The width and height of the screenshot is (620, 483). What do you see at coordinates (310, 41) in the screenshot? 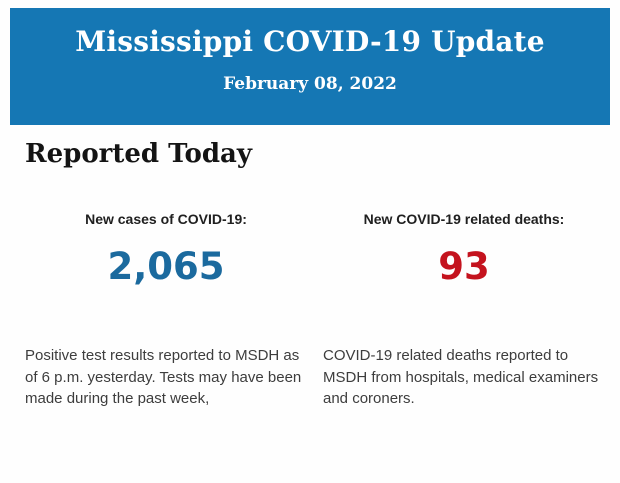
I see `page-title: Mississippi COVID-19 Update` at bounding box center [310, 41].